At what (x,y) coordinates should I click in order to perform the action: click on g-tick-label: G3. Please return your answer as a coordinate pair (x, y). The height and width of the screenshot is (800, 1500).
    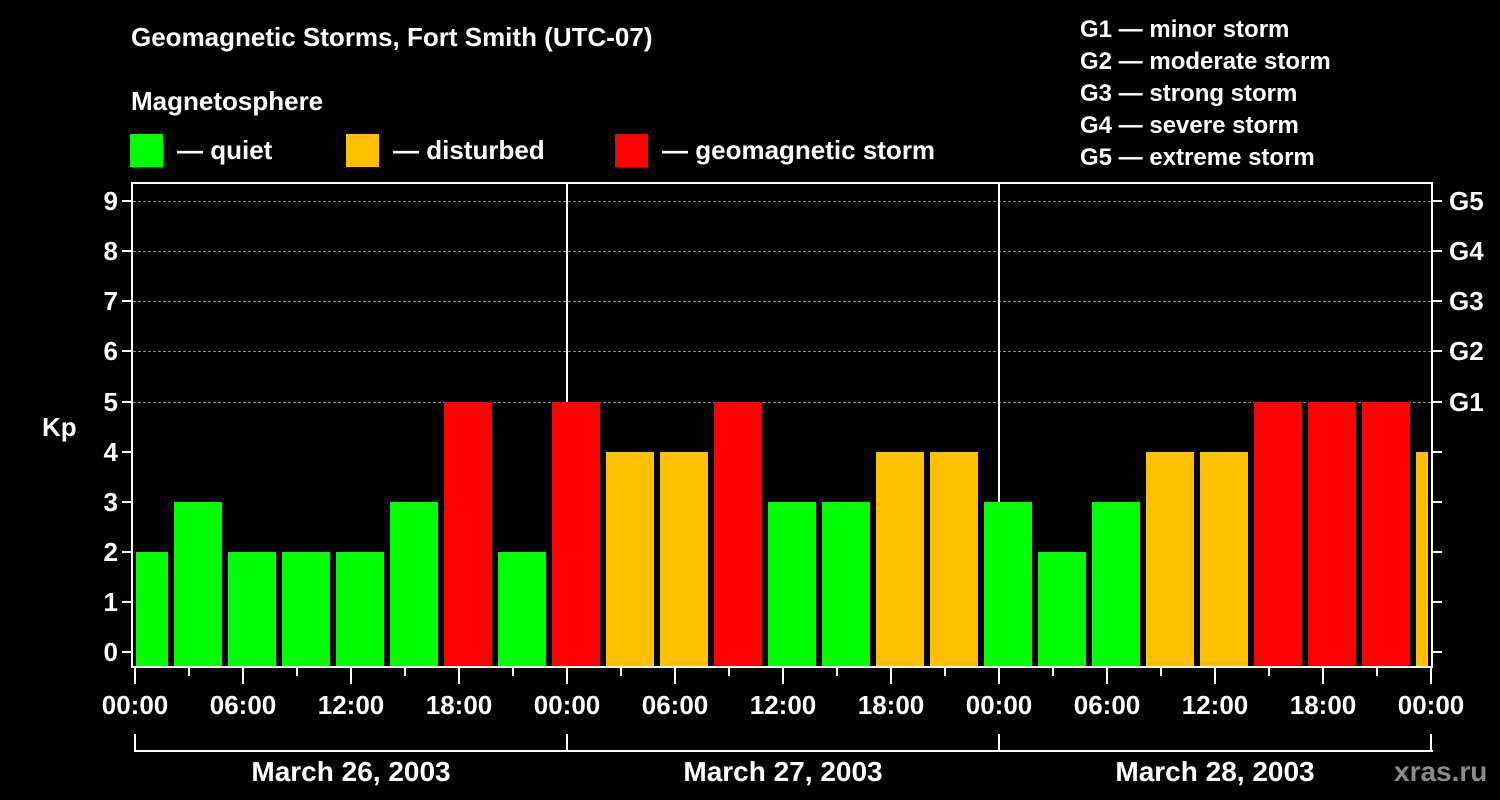
    Looking at the image, I should click on (1466, 301).